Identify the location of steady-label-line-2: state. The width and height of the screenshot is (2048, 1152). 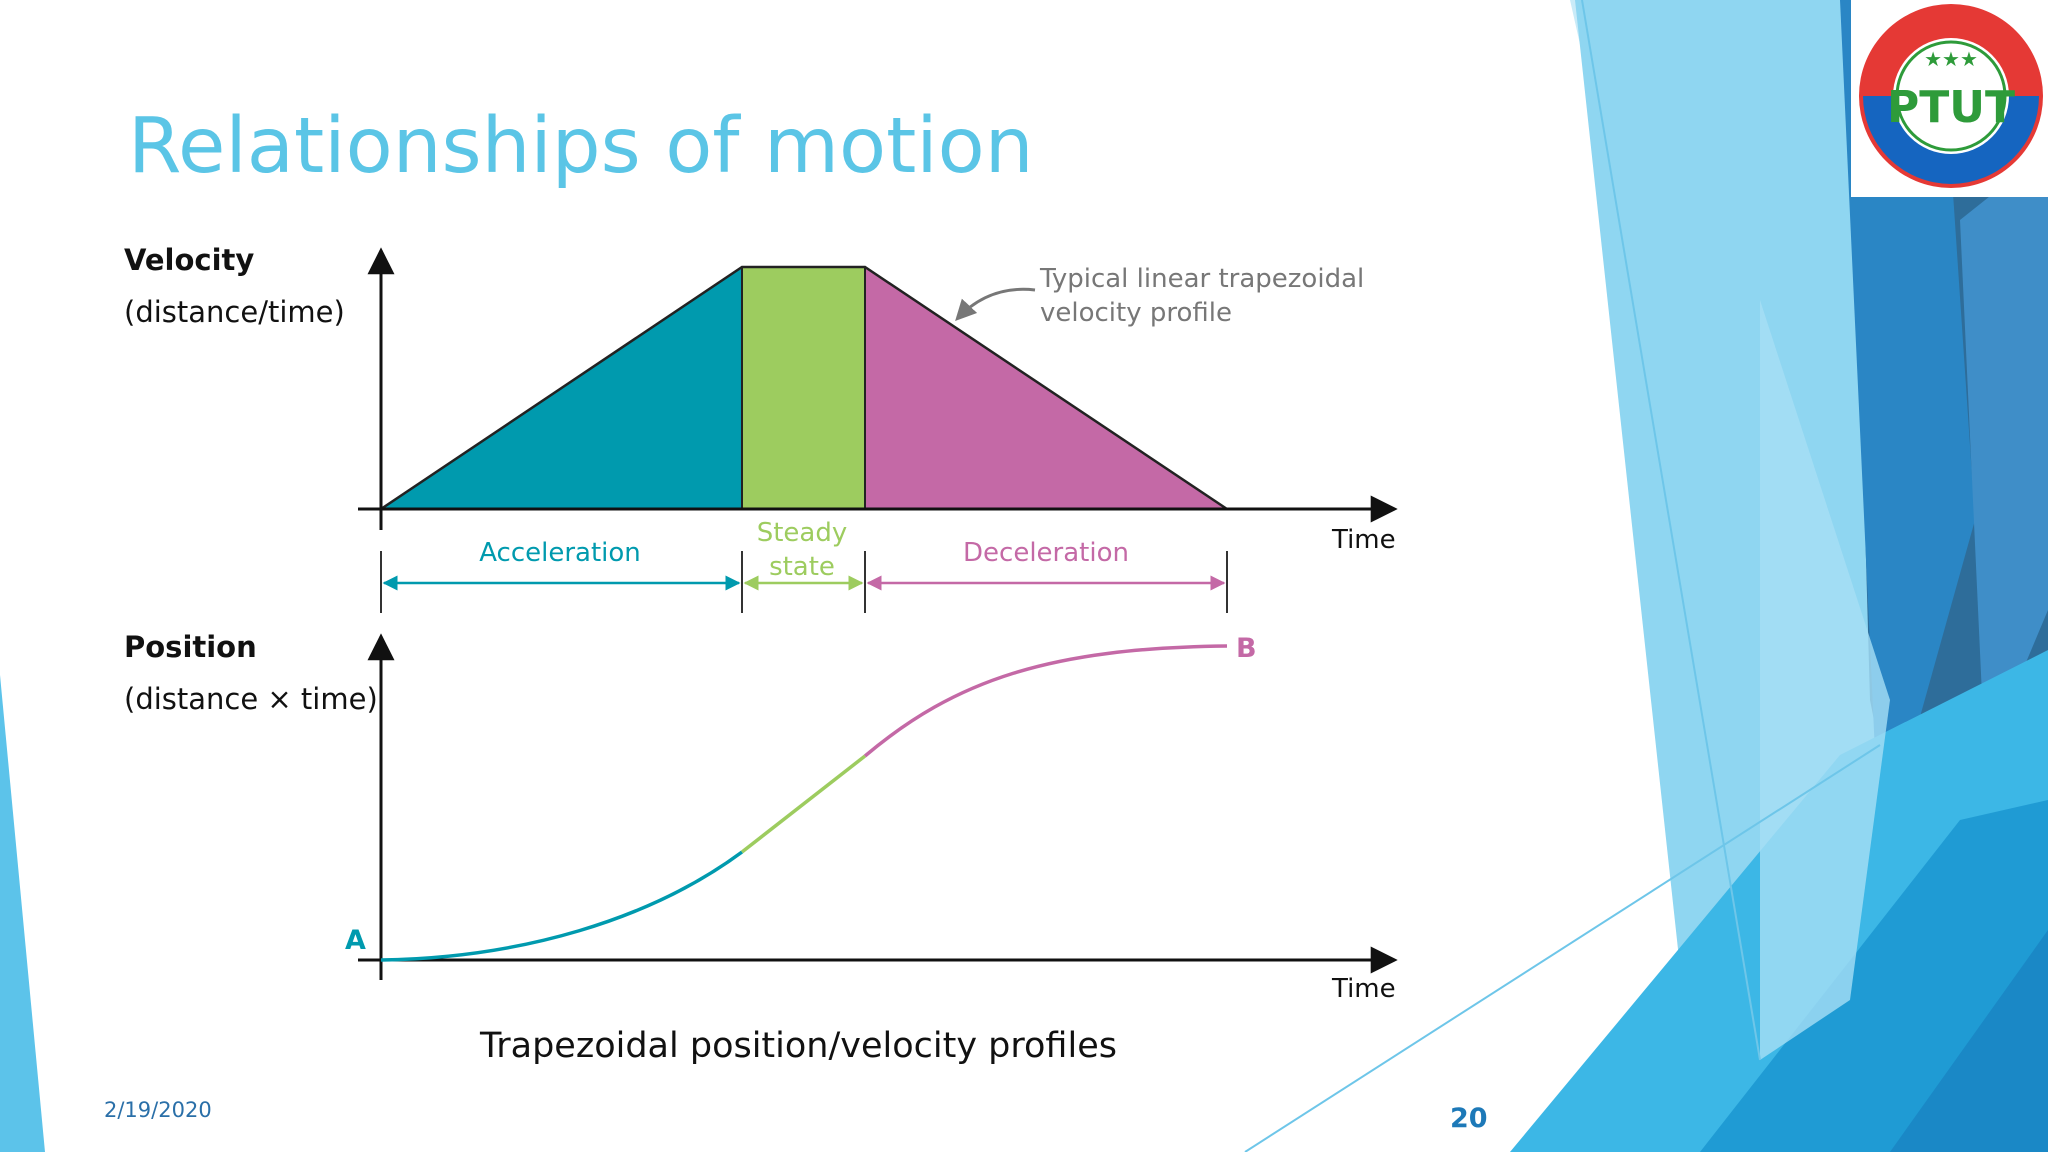
(802, 567).